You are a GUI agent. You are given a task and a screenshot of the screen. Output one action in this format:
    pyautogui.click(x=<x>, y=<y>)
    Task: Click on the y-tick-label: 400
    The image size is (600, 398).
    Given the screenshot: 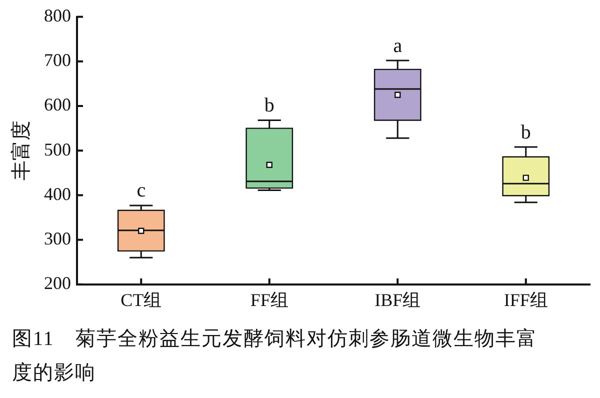 What is the action you would take?
    pyautogui.click(x=57, y=194)
    